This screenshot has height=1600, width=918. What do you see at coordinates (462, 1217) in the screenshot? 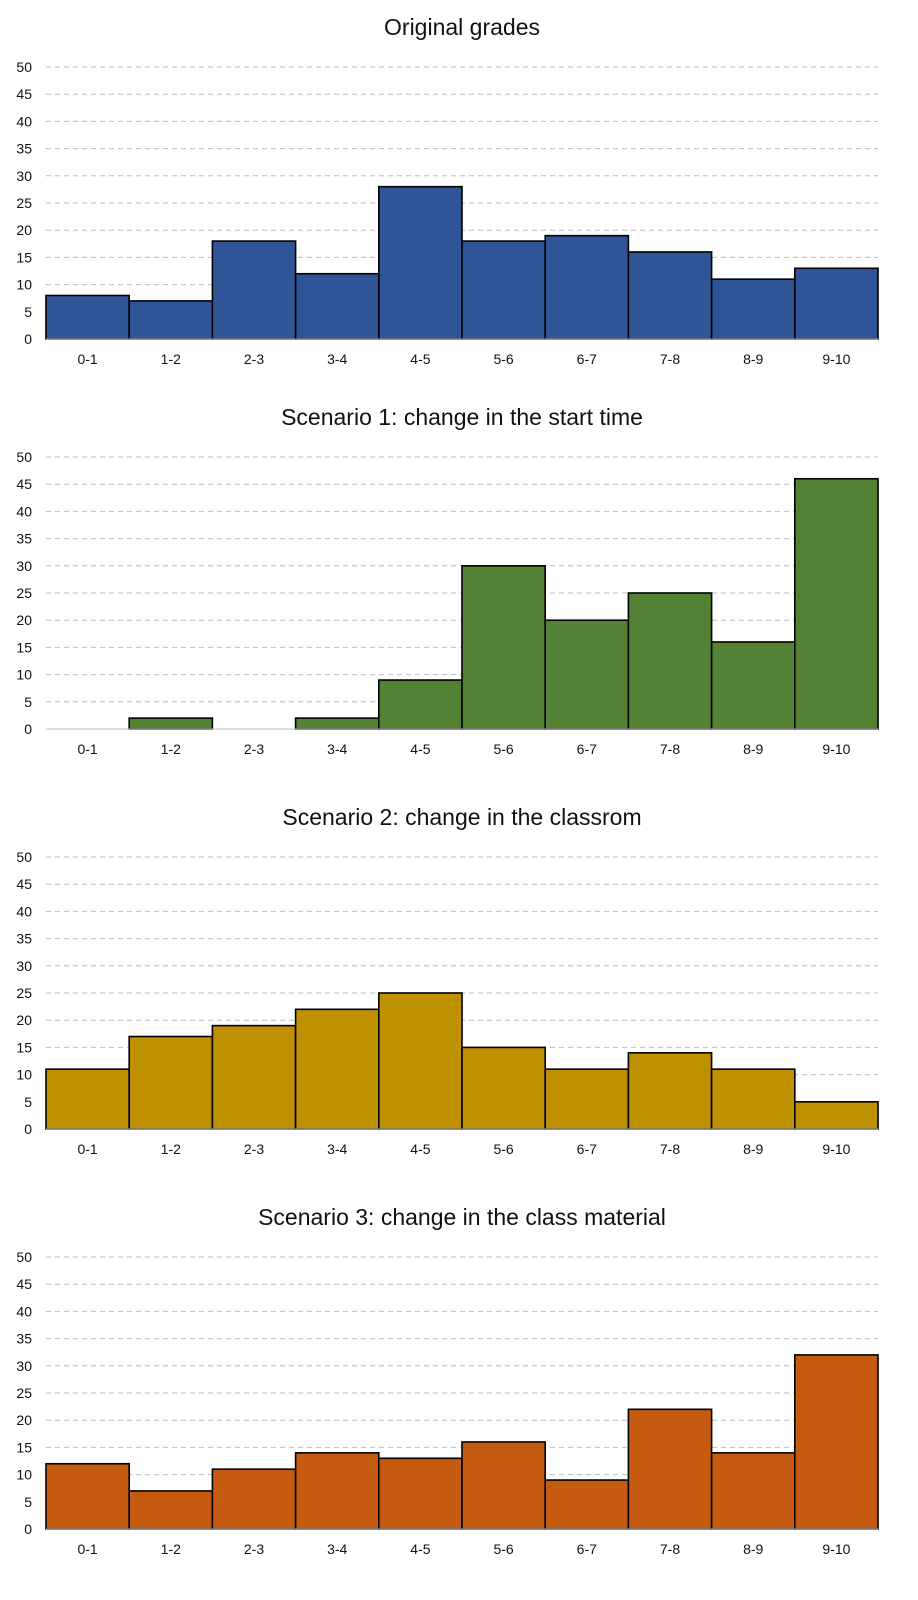
I see `chart-title: Scenario 3: change in the class material` at bounding box center [462, 1217].